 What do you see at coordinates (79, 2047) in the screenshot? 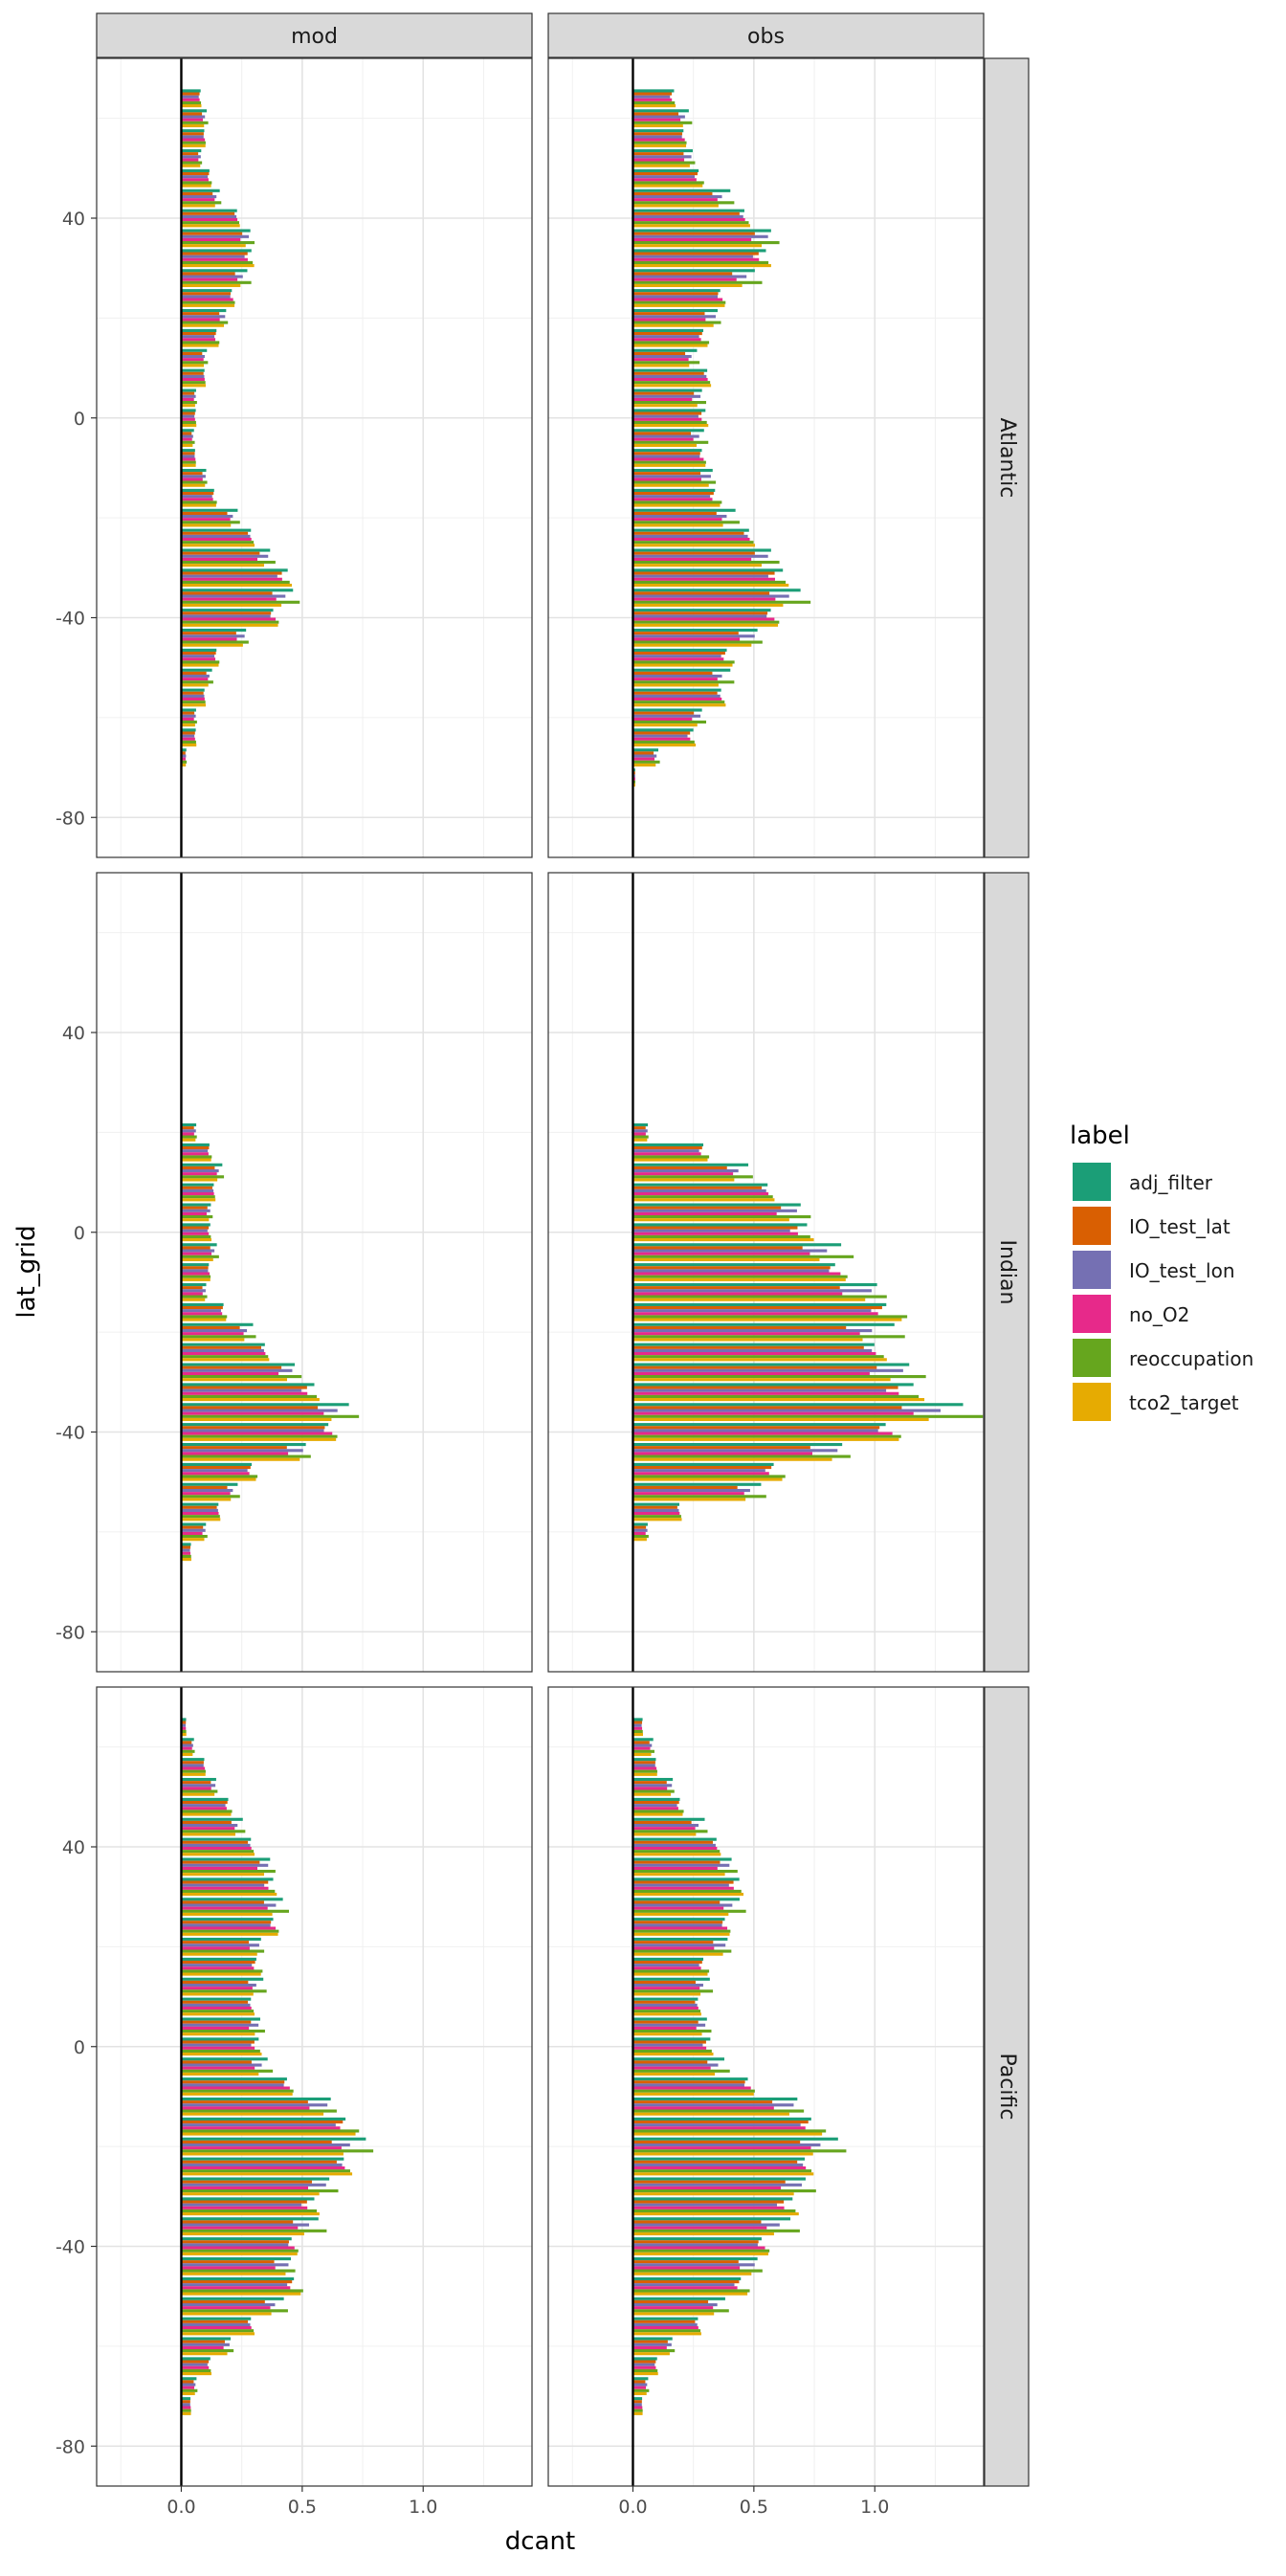
I see `y-tick-label: 0` at bounding box center [79, 2047].